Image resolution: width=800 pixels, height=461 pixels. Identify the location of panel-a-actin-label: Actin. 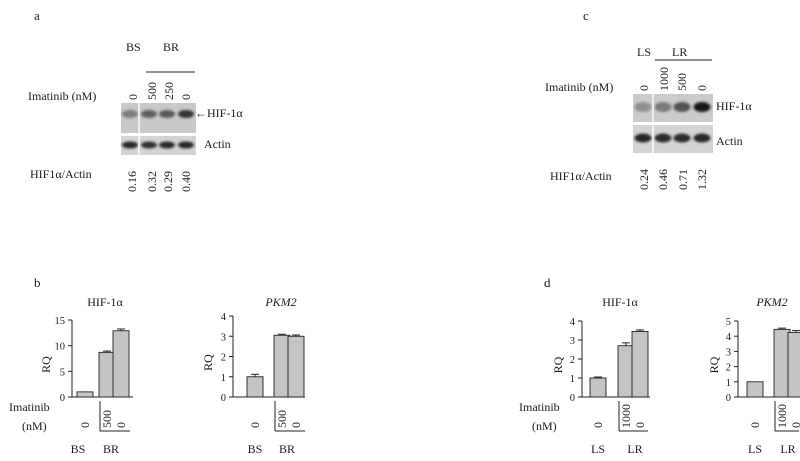
(217, 144).